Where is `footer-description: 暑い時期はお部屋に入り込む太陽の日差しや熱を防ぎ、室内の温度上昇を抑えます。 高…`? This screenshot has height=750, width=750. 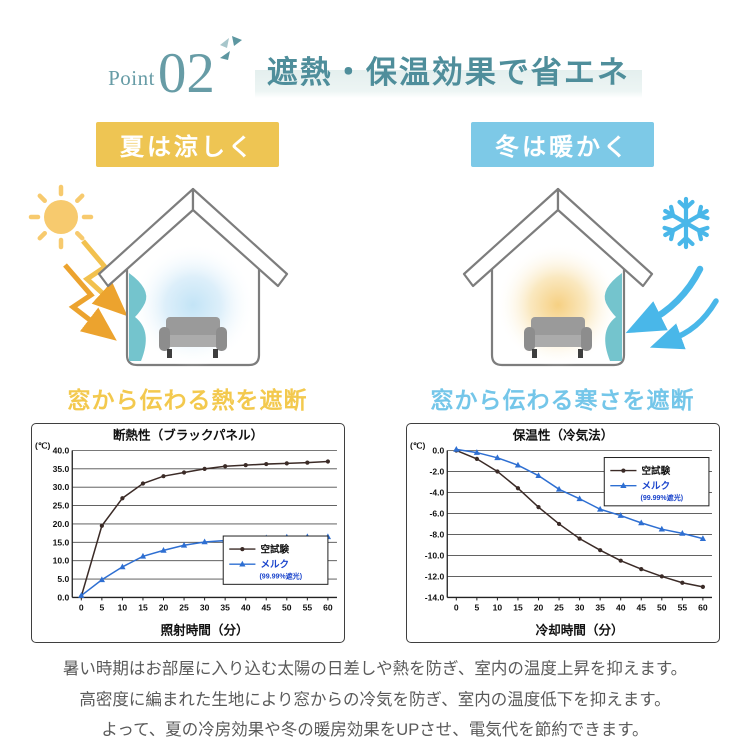
footer-description: 暑い時期はお部屋に入り込む太陽の日差しや熱を防ぎ、室内の温度上昇を抑えます。 高… is located at coordinates (375, 700).